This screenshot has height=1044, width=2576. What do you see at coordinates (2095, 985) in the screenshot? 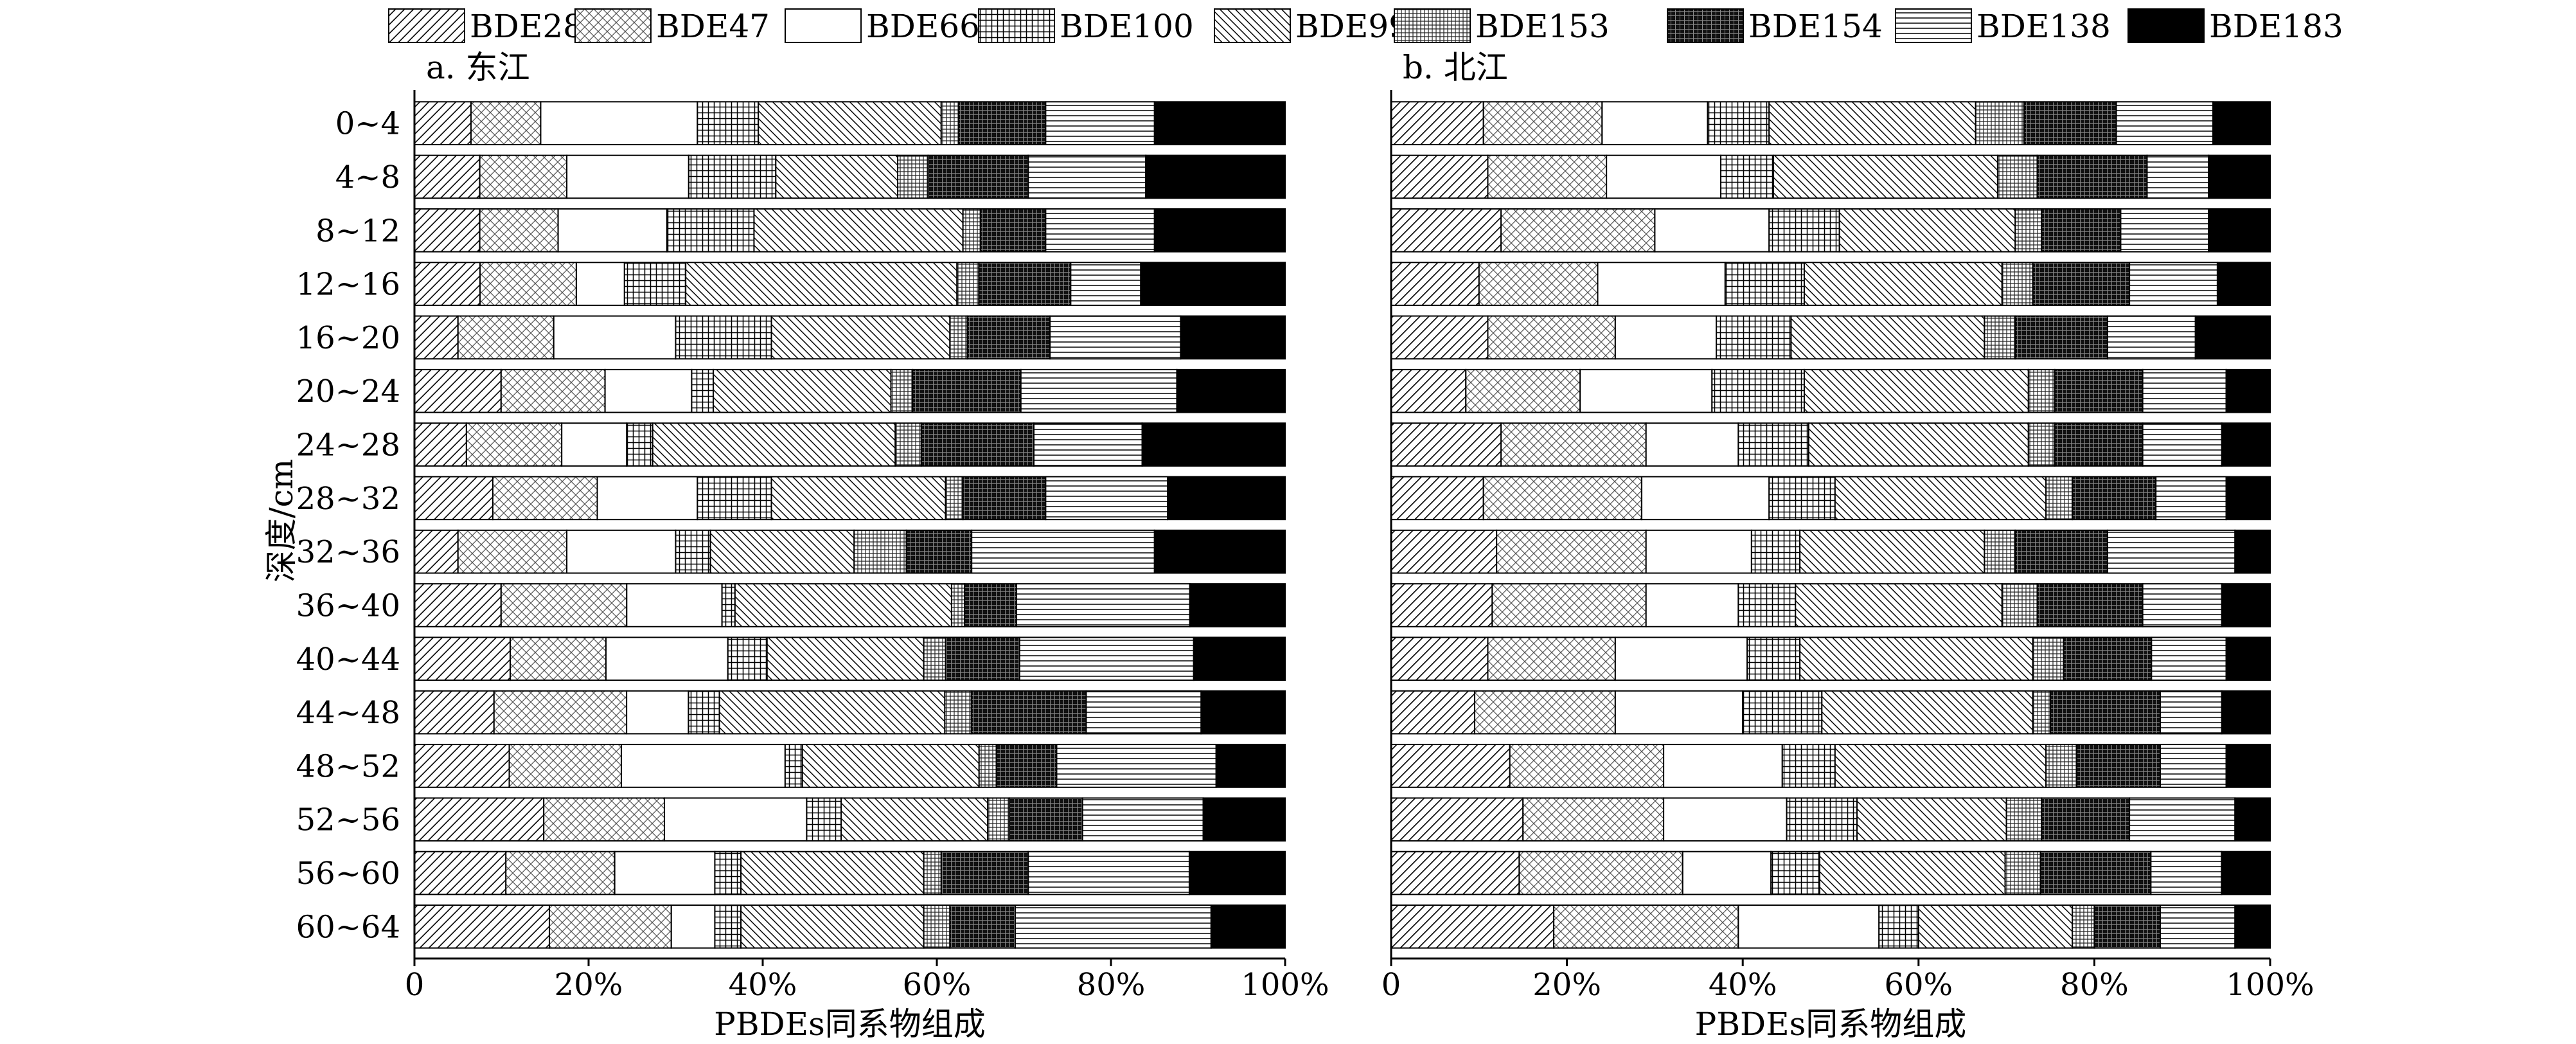
I see `x-tick-label-b-4: 80%` at bounding box center [2095, 985].